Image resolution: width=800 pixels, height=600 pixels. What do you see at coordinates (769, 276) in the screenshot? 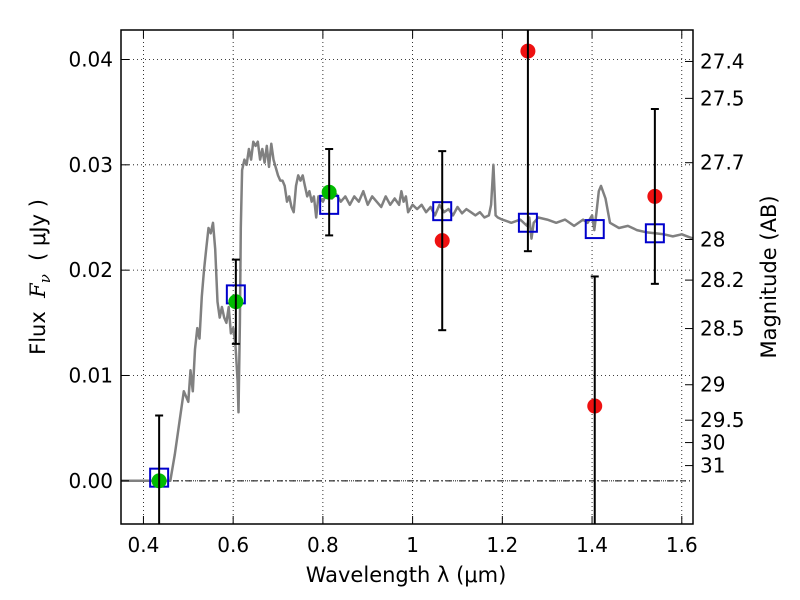
I see `magnitude-axis-label: Magnitude (AB)` at bounding box center [769, 276].